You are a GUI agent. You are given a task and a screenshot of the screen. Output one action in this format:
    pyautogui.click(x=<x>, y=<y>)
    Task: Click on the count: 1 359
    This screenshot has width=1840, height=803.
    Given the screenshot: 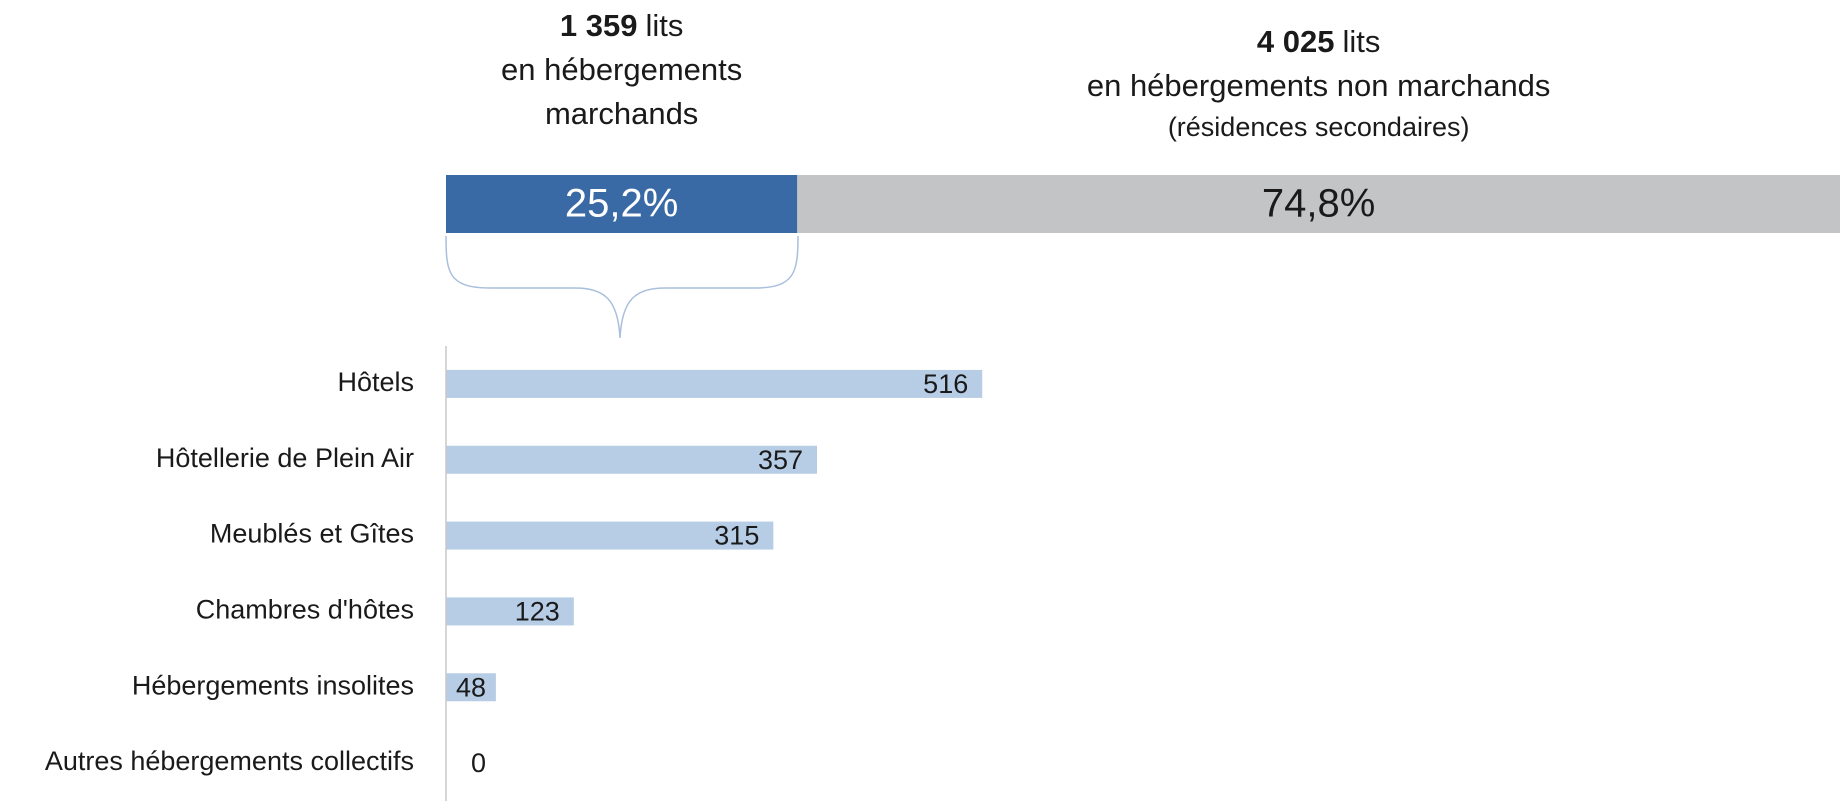 What is the action you would take?
    pyautogui.click(x=598, y=25)
    